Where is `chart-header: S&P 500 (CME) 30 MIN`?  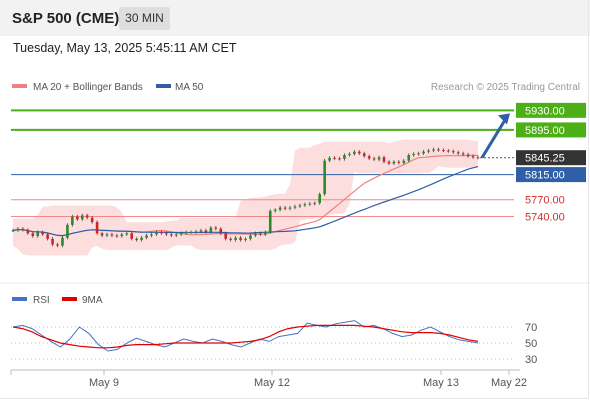 chart-header: S&P 500 (CME) 30 MIN is located at coordinates (295, 18).